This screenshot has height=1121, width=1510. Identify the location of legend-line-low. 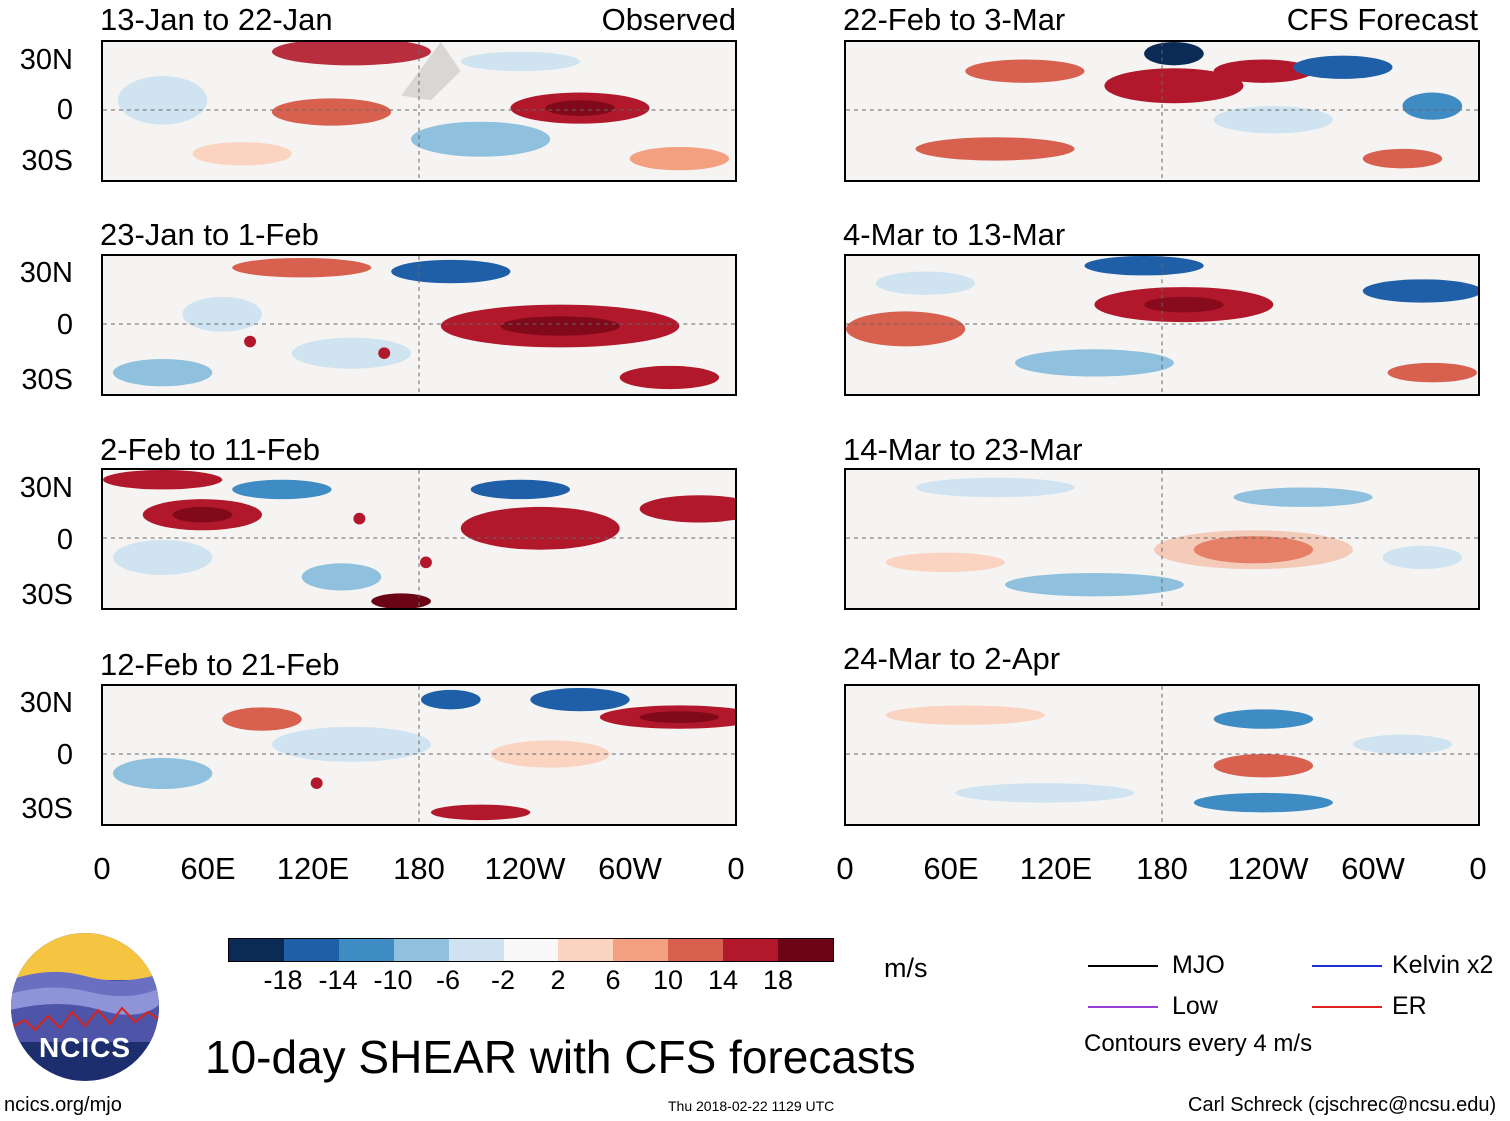
(1123, 1007).